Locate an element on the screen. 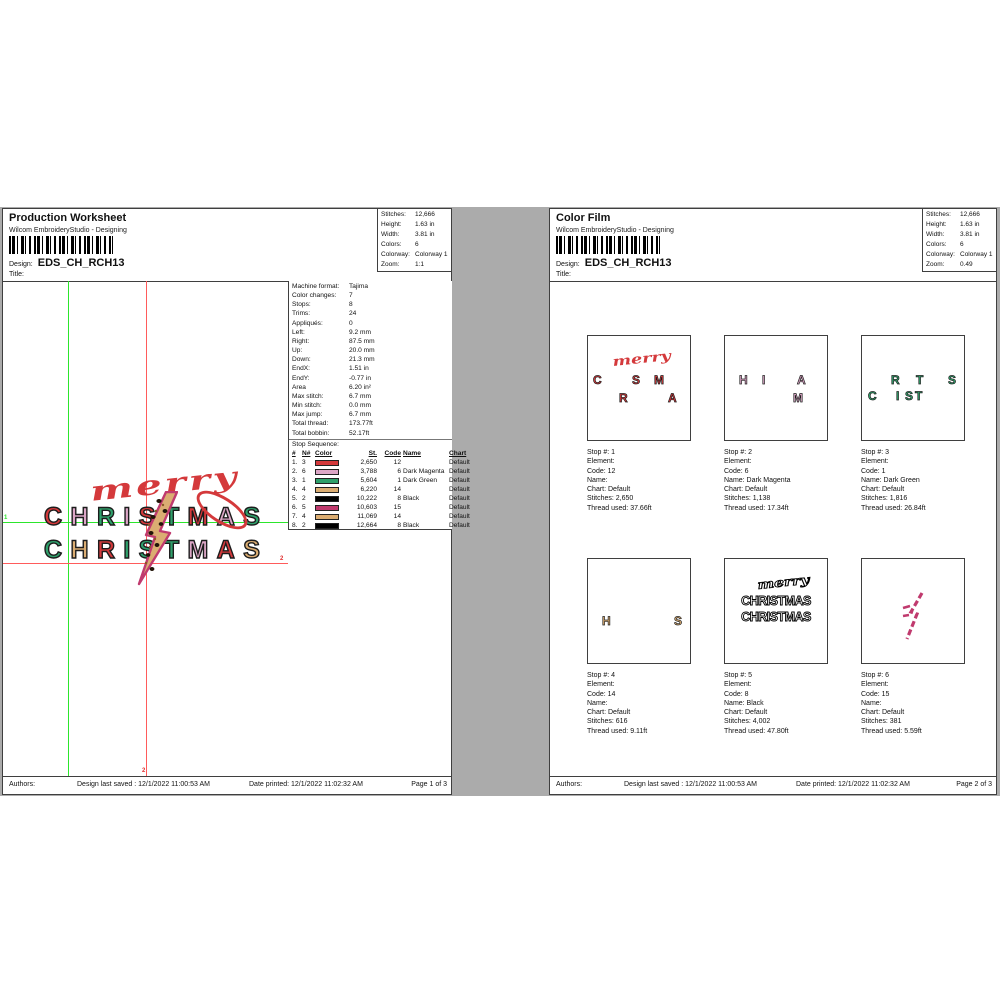 The width and height of the screenshot is (1000, 1000). summary-label: Height: is located at coordinates (936, 224).